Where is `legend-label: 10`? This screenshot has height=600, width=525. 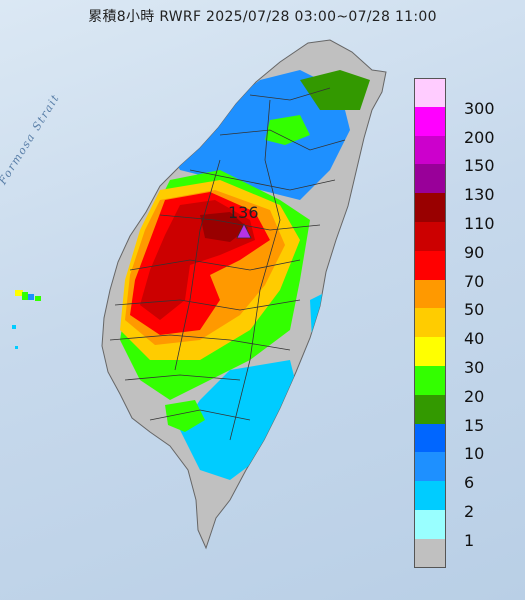 legend-label: 10 is located at coordinates (474, 454).